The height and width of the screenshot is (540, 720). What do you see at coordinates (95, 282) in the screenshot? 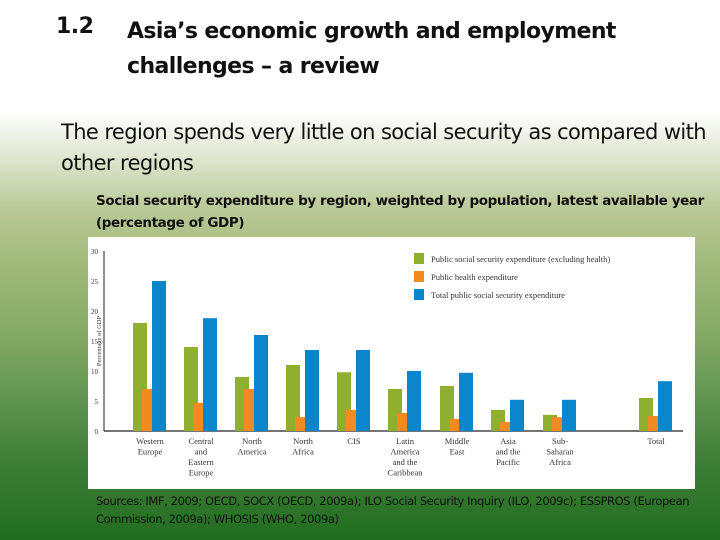
I see `y-tick-label: 25` at bounding box center [95, 282].